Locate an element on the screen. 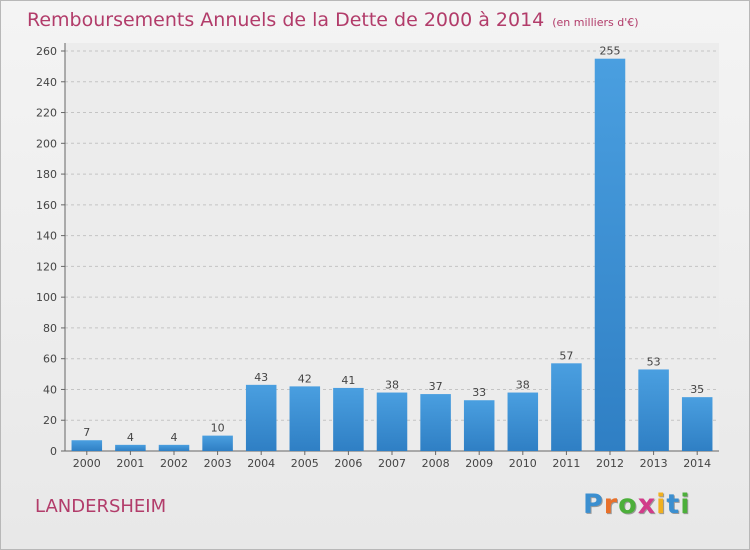 Image resolution: width=750 pixels, height=550 pixels. x-tick-label: 2013 is located at coordinates (654, 463).